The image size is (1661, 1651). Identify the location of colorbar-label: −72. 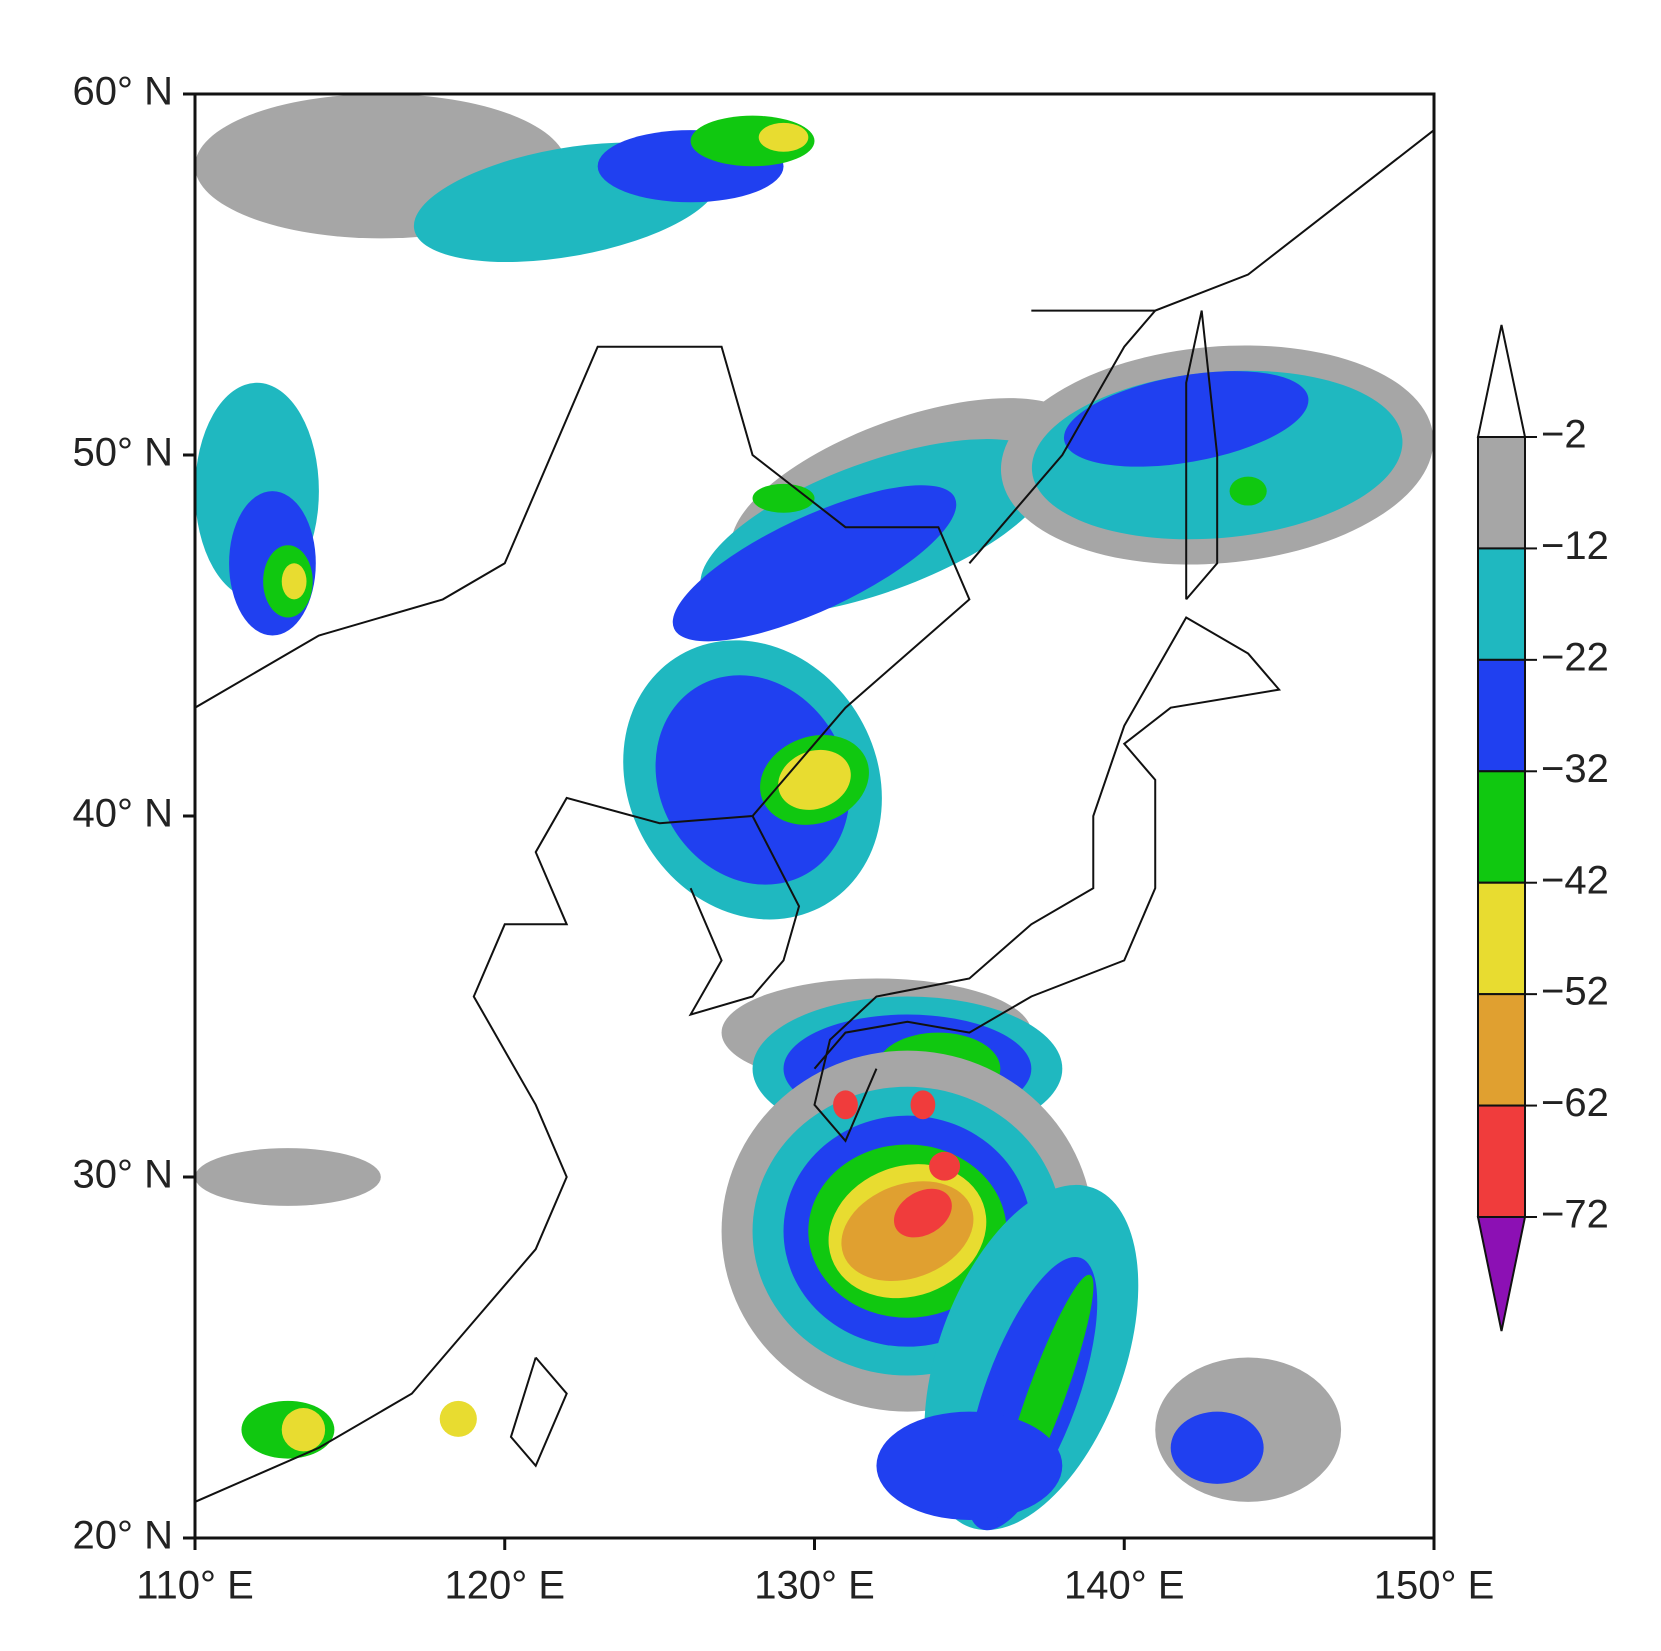
(1575, 1215).